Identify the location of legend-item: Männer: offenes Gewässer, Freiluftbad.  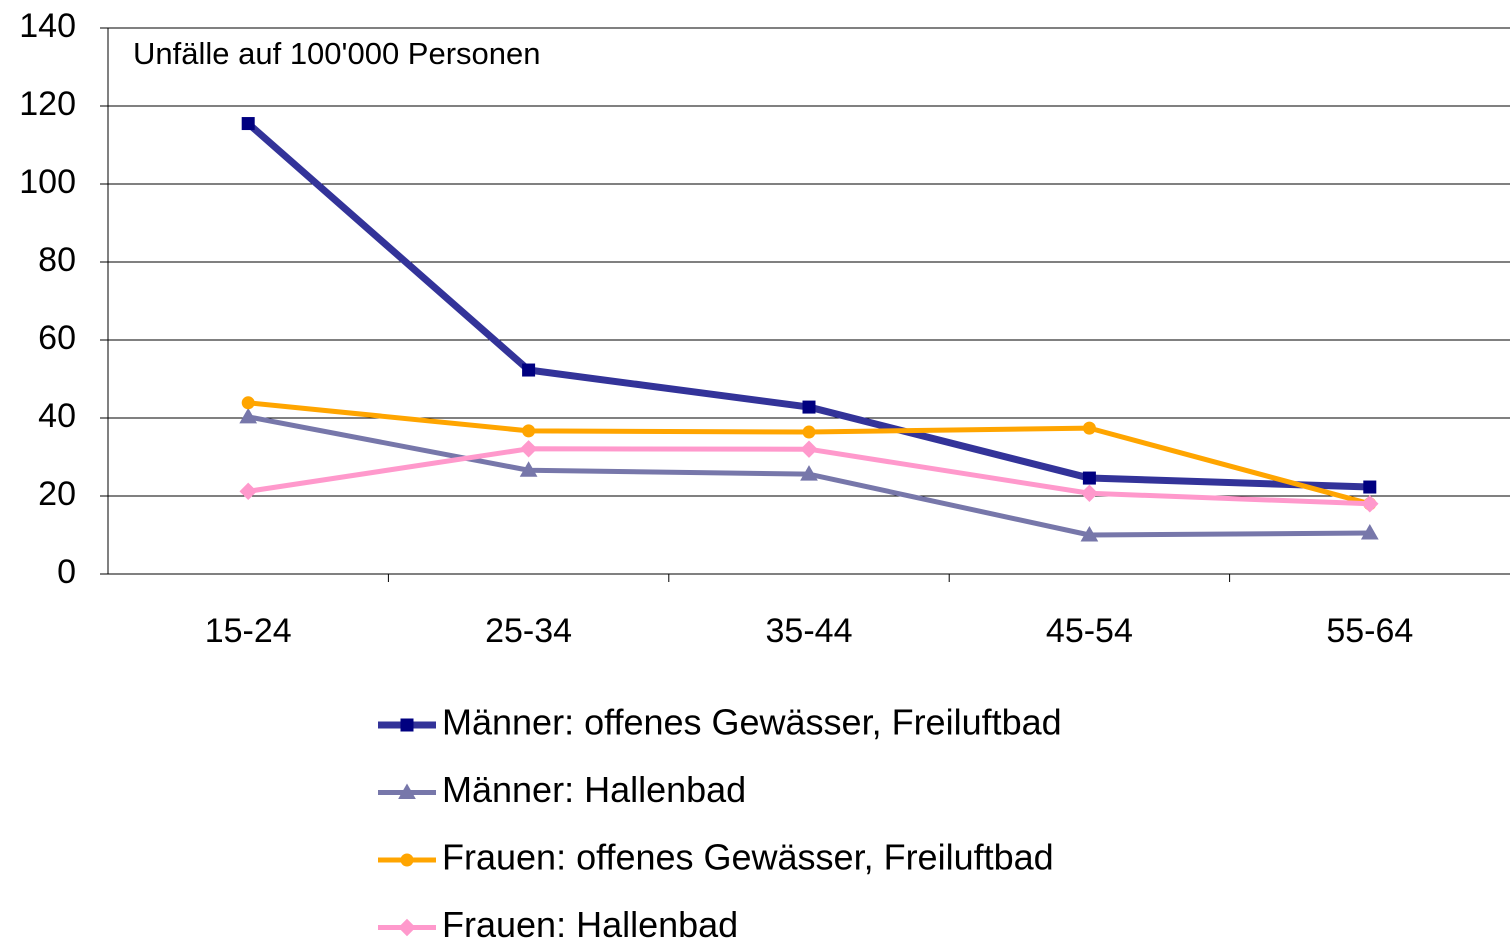
(720, 722).